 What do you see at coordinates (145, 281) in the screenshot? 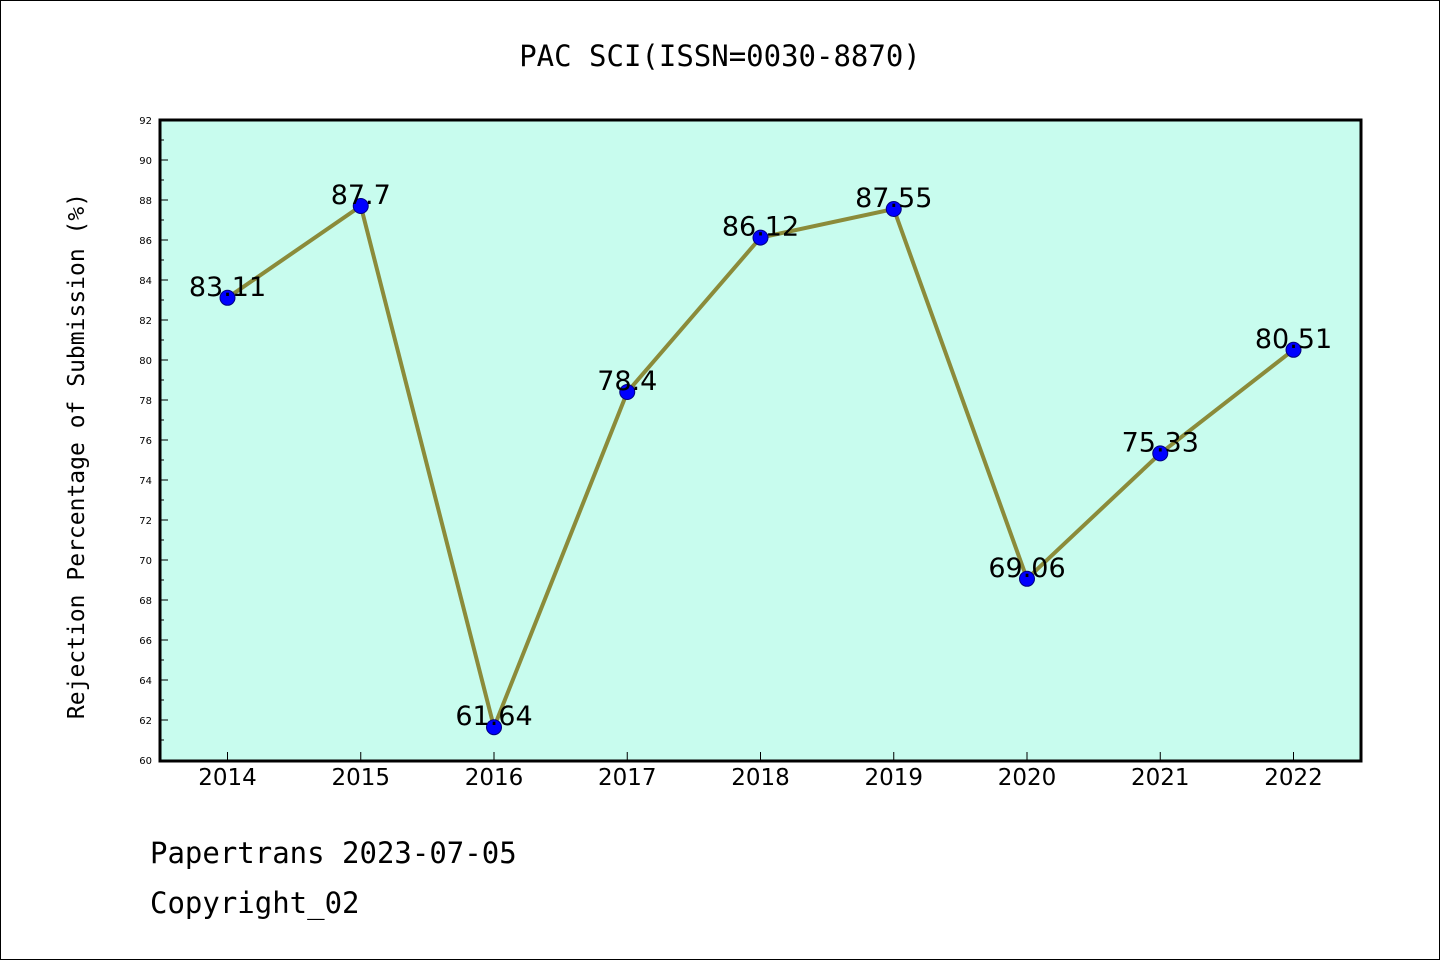
I see `y-tick-label: 84` at bounding box center [145, 281].